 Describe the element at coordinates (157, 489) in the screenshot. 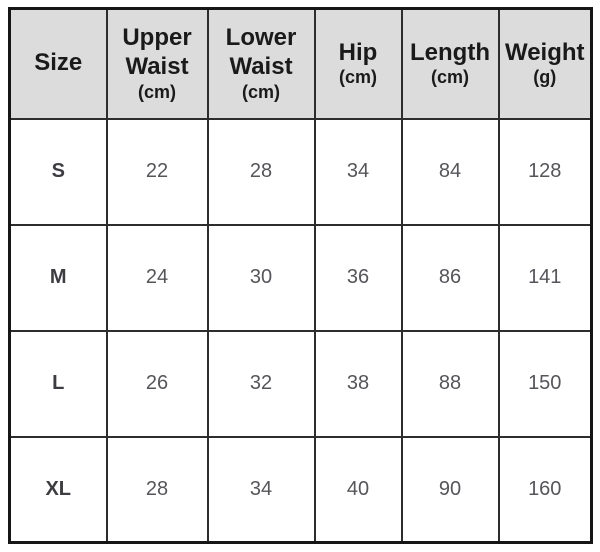

I see `cell-xl-upper-waist: 28` at that location.